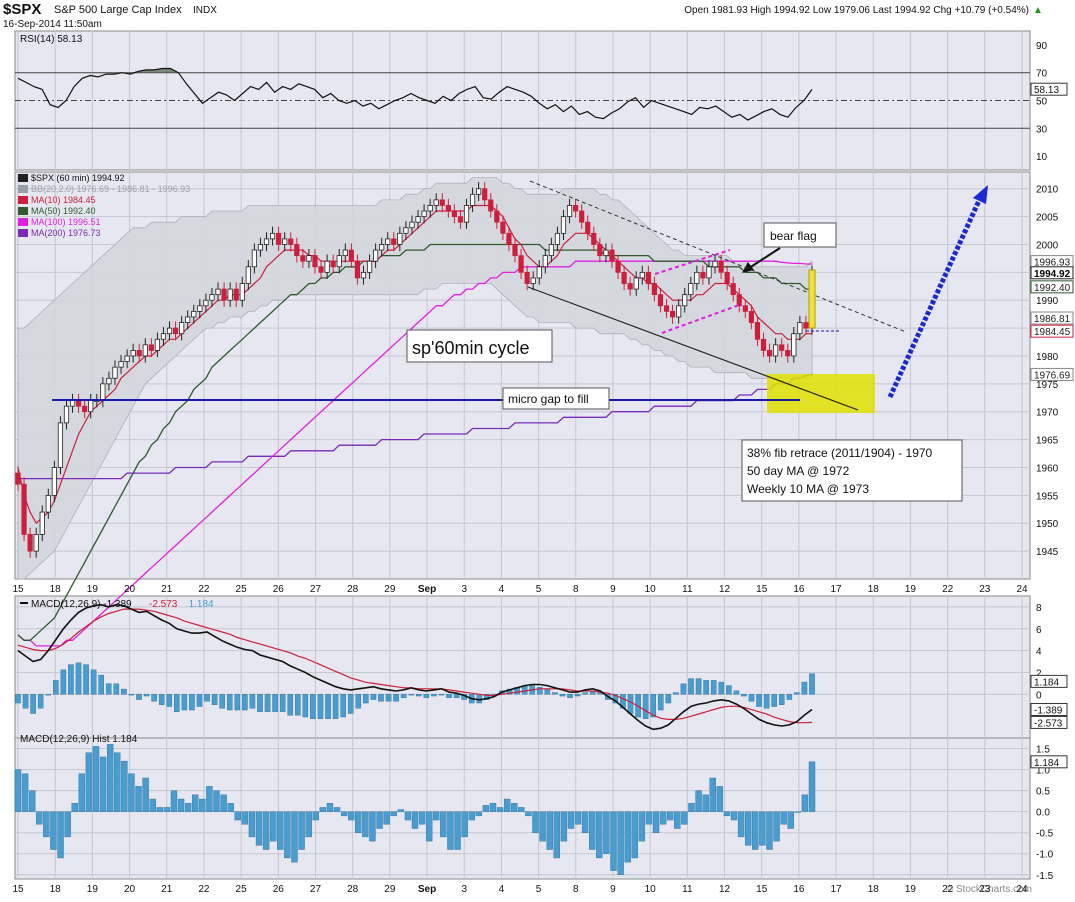 This screenshot has height=902, width=1075. What do you see at coordinates (548, 399) in the screenshot?
I see `gap-label: micro gap to fill` at bounding box center [548, 399].